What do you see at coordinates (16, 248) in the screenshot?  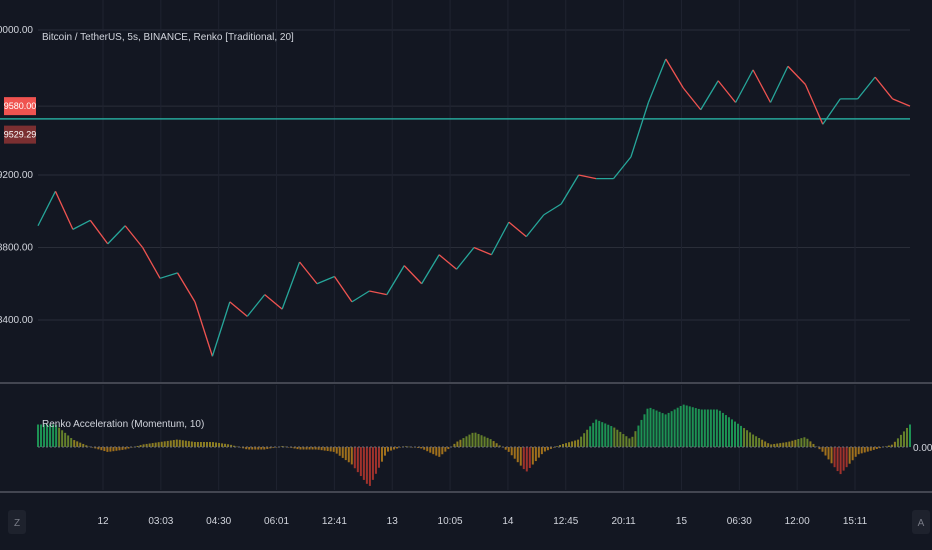 I see `price-tick-label: 8800.00` at bounding box center [16, 248].